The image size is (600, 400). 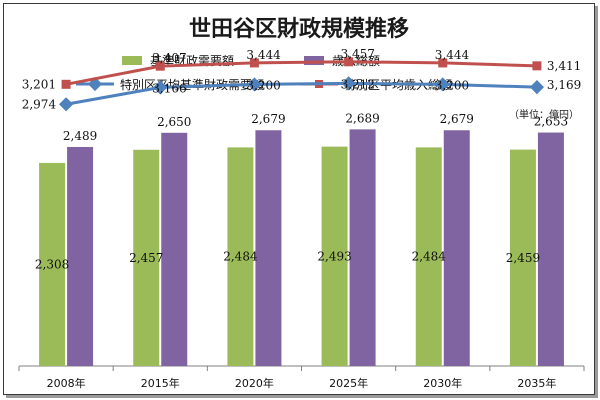 I want to click on data-label-avg-demand: 3,169, so click(x=564, y=85).